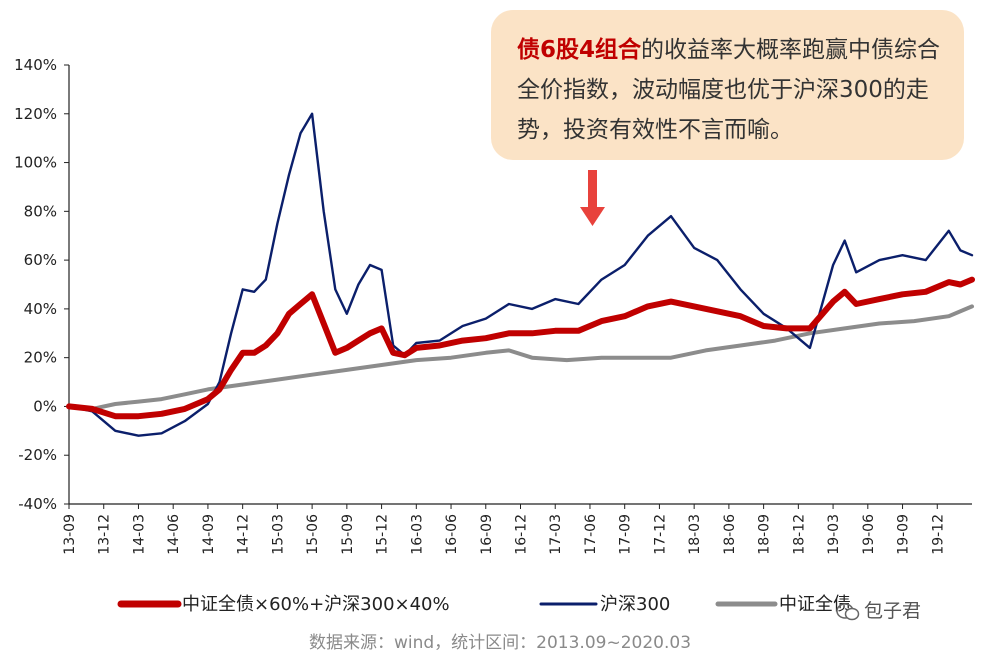  What do you see at coordinates (244, 534) in the screenshot?
I see `x-tick-label: 14-12` at bounding box center [244, 534].